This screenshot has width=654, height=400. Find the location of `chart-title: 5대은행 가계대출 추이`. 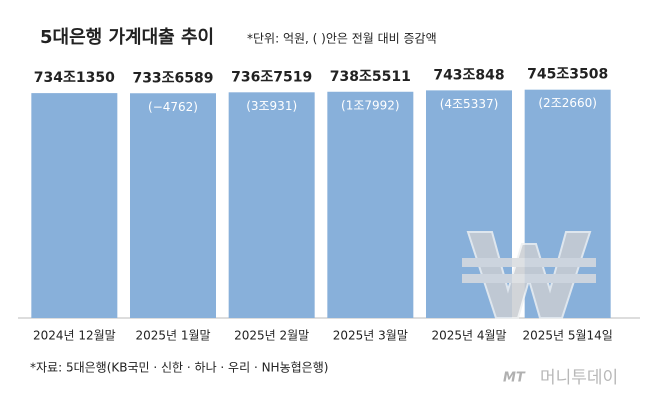

chart-title: 5대은행 가계대출 추이 is located at coordinates (127, 37).